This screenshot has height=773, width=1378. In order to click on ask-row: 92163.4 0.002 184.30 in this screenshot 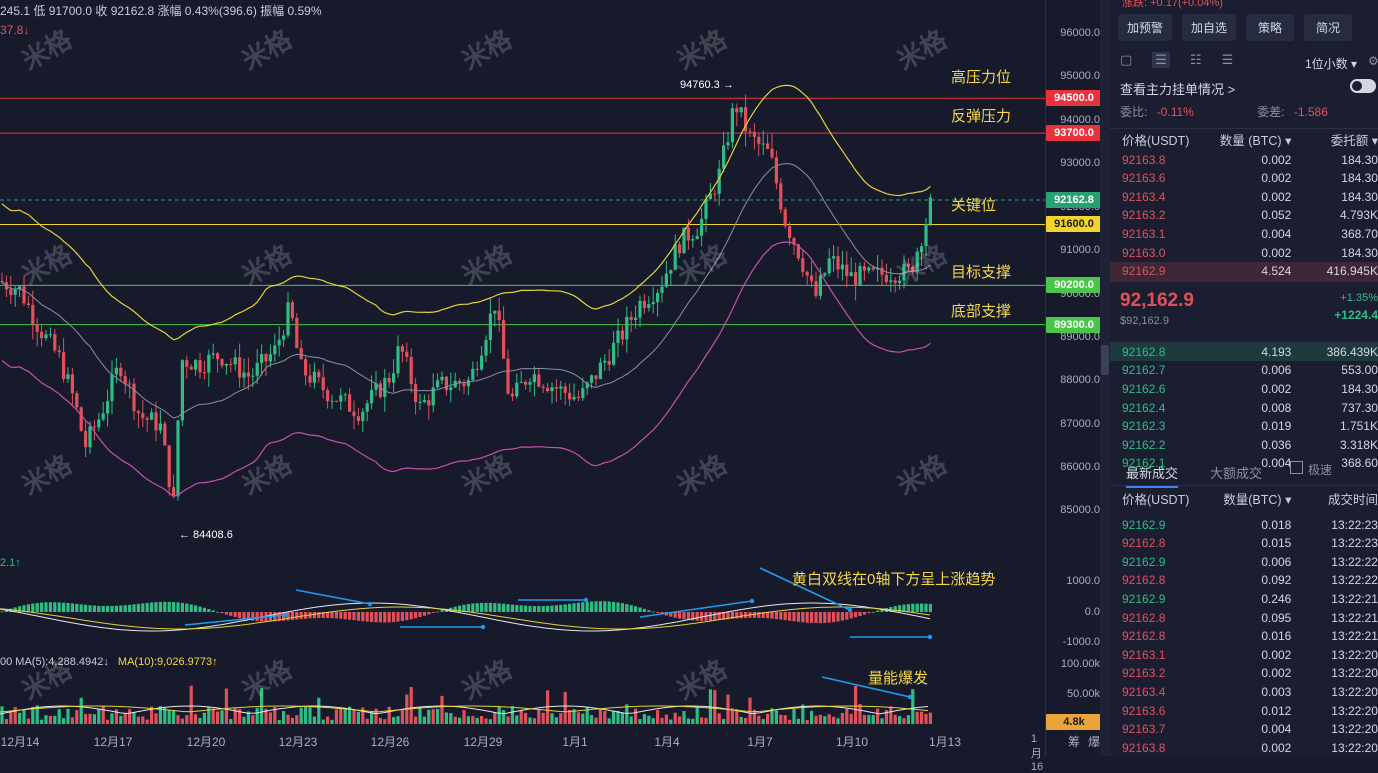, I will do `click(1244, 197)`.